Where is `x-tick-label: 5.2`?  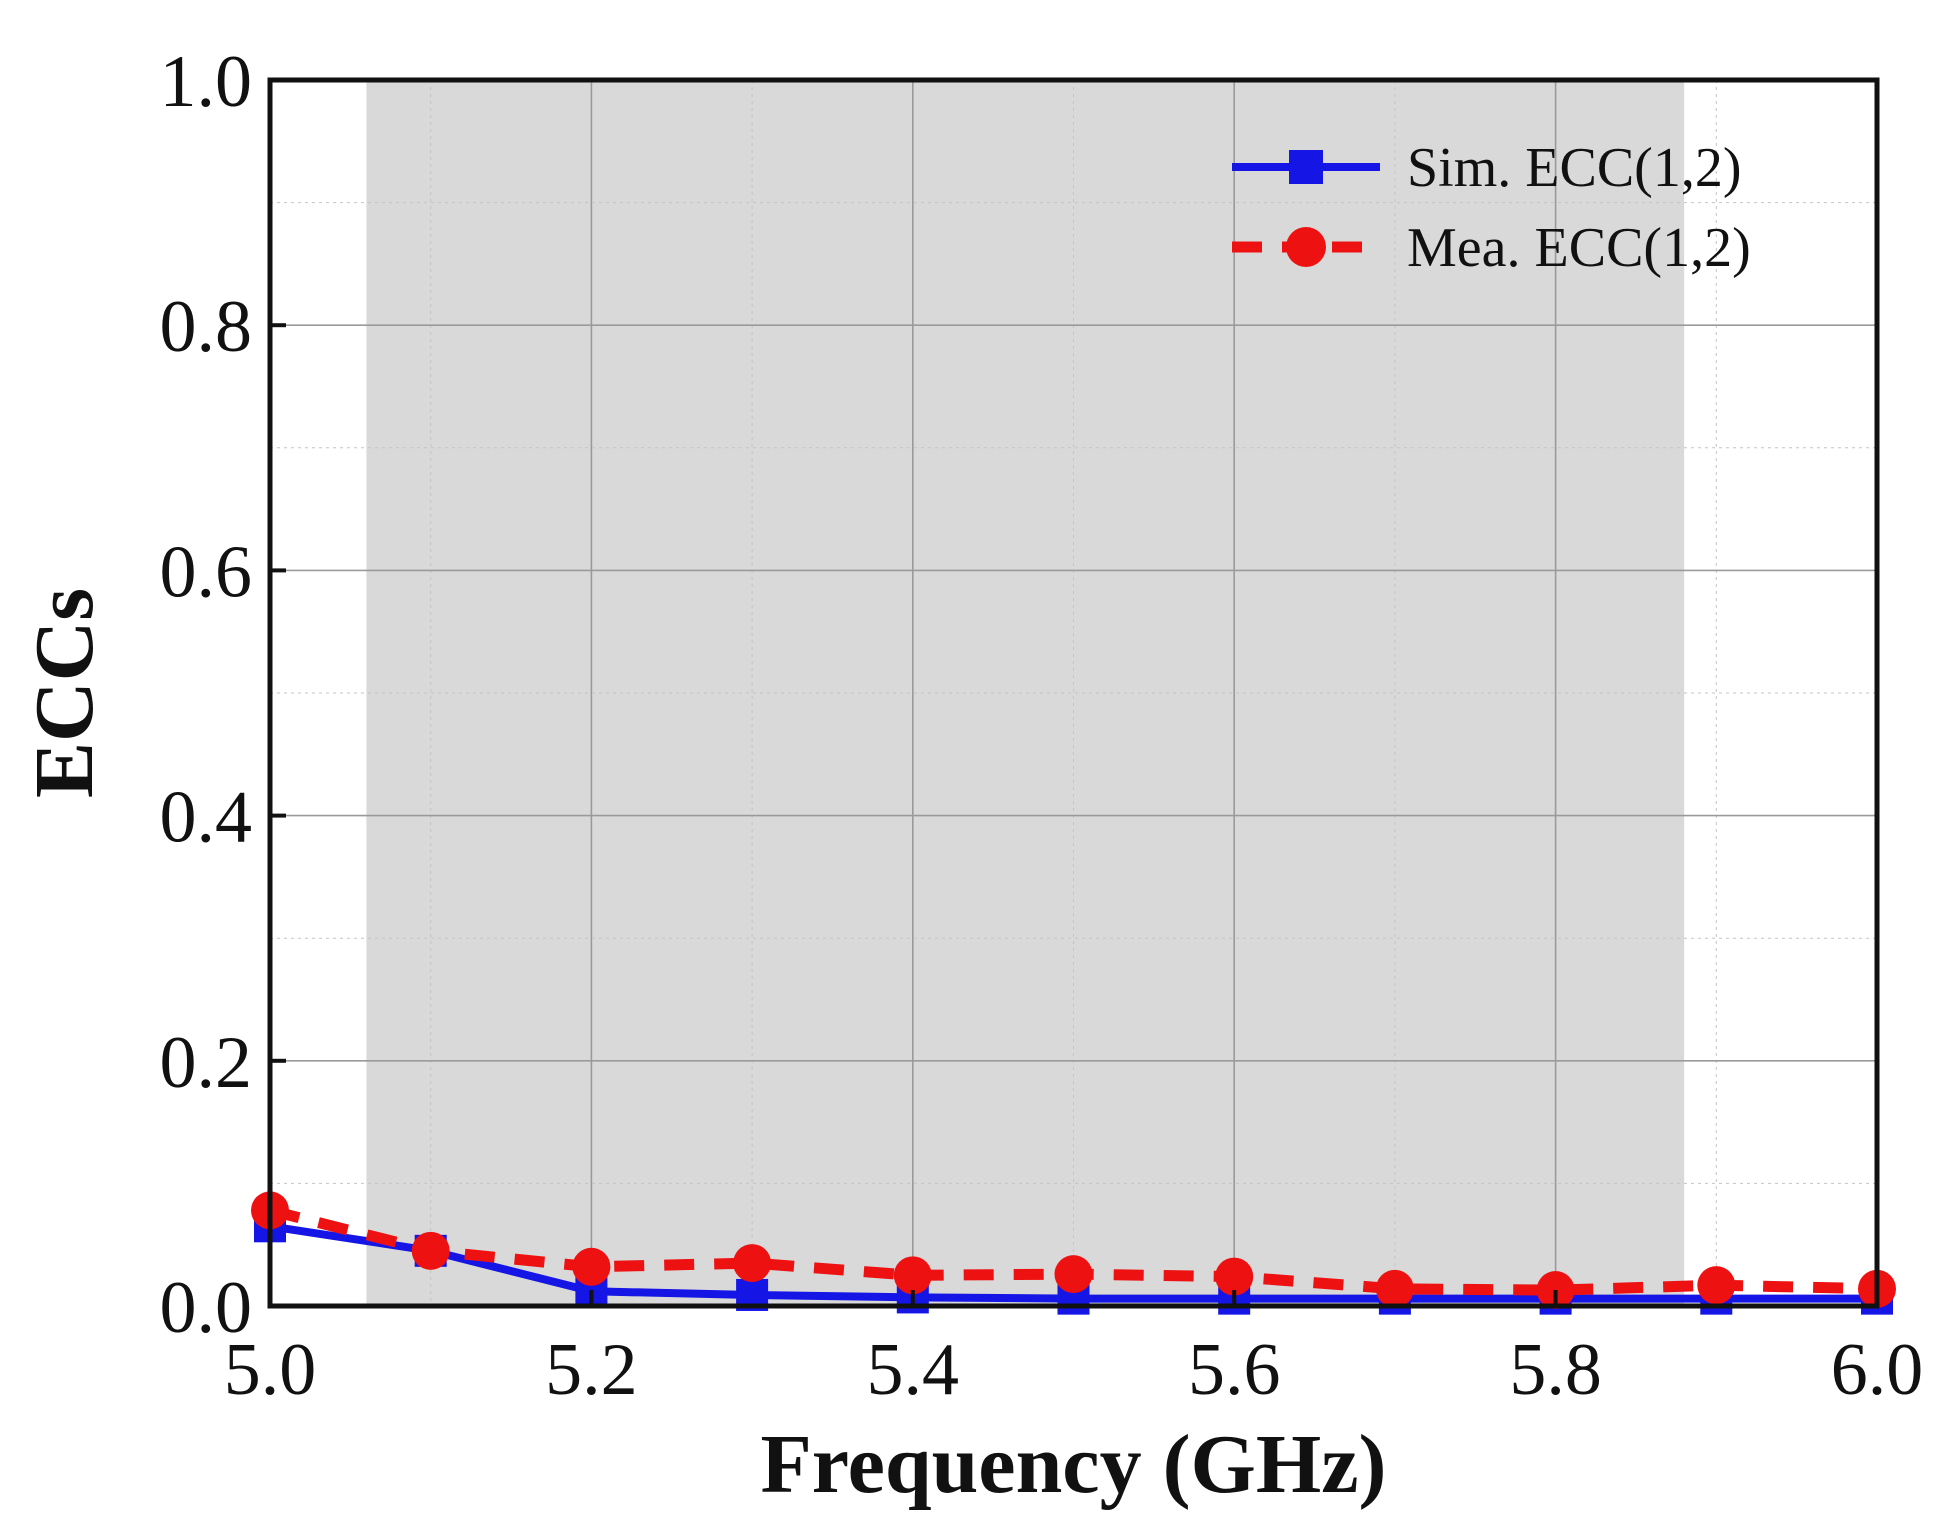 x-tick-label: 5.2 is located at coordinates (591, 1370).